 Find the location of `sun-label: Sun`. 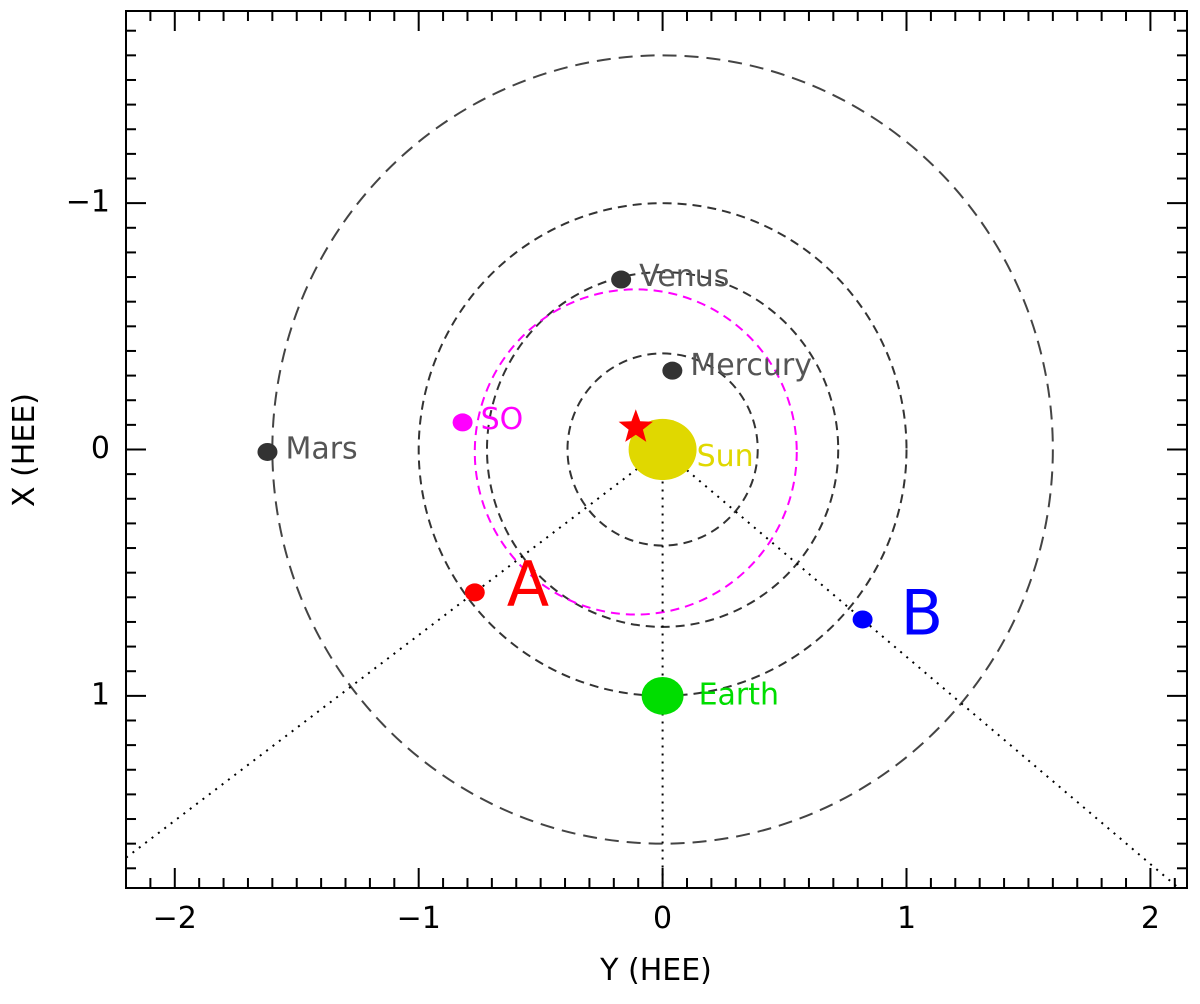

sun-label: Sun is located at coordinates (725, 456).